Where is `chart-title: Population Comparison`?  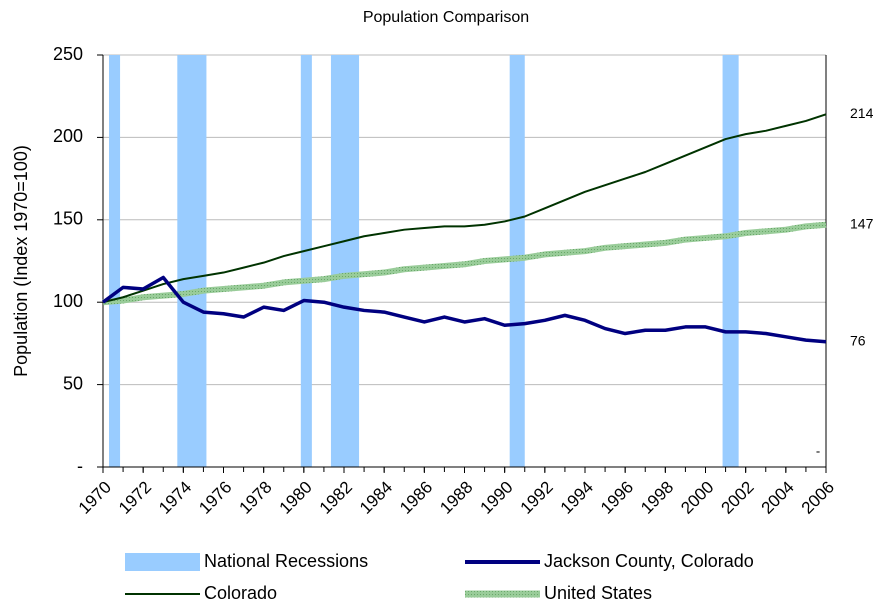 chart-title: Population Comparison is located at coordinates (446, 17).